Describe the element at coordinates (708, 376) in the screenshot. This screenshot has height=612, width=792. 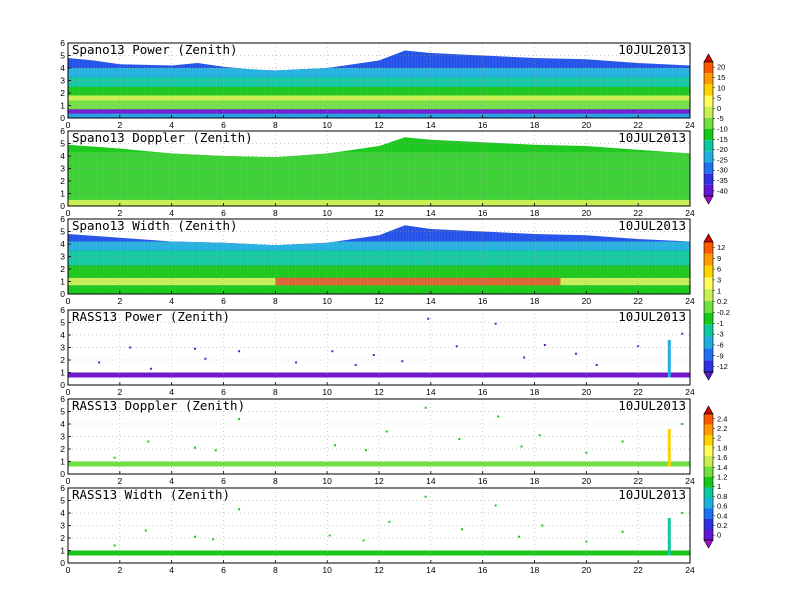
I see `colorbar-bottom-arrow` at that location.